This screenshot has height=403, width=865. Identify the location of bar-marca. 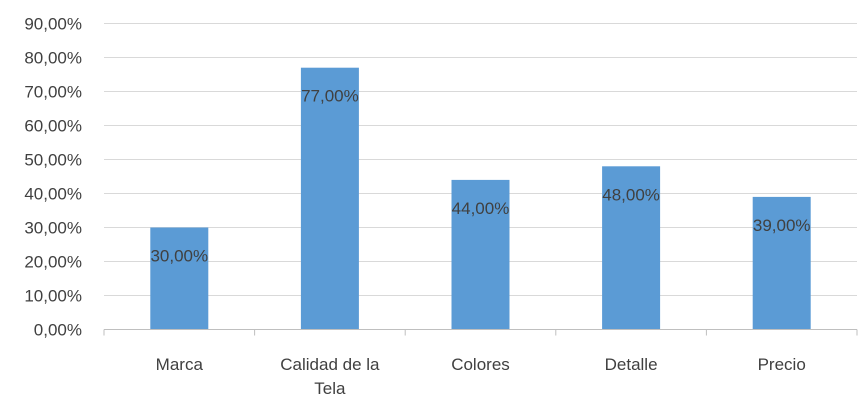
(179, 278).